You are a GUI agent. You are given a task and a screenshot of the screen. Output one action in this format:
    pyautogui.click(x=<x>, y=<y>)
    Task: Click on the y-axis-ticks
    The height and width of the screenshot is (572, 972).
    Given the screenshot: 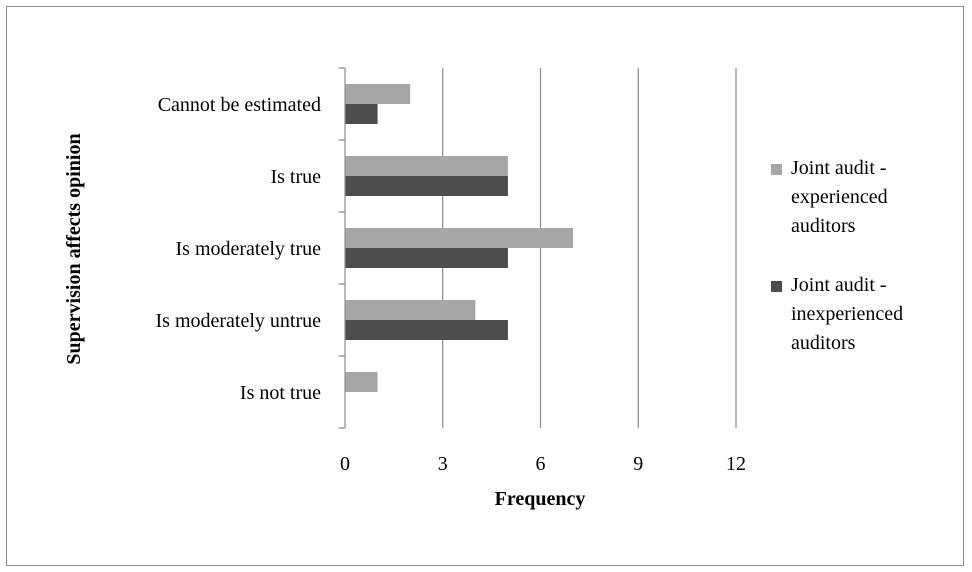 What is the action you would take?
    pyautogui.click(x=342, y=248)
    